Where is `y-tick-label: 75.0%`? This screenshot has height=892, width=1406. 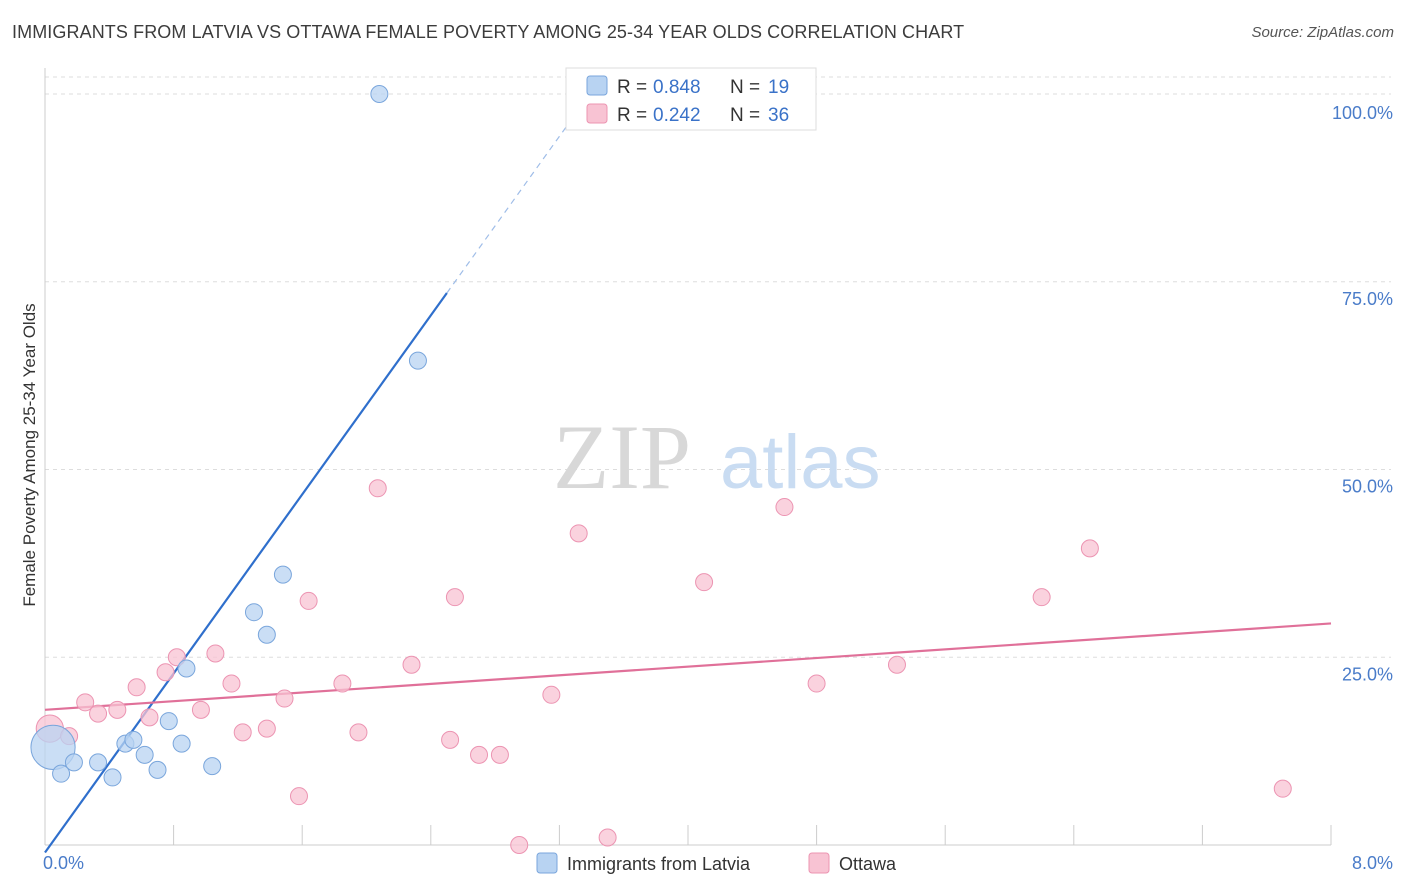 y-tick-label: 75.0% is located at coordinates (1367, 299).